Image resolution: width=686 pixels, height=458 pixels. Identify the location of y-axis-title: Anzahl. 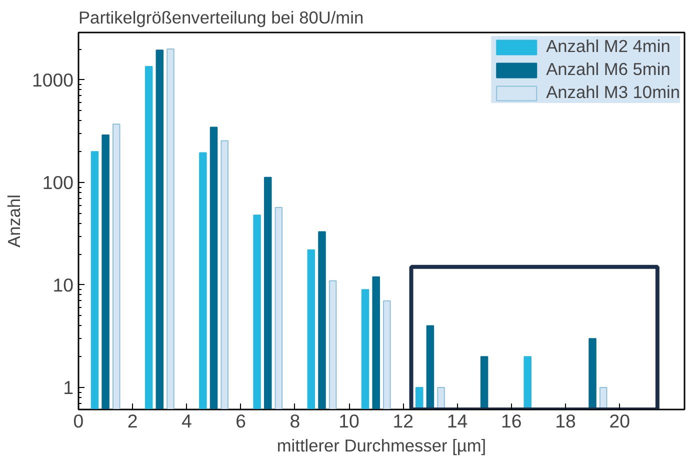
(14, 221).